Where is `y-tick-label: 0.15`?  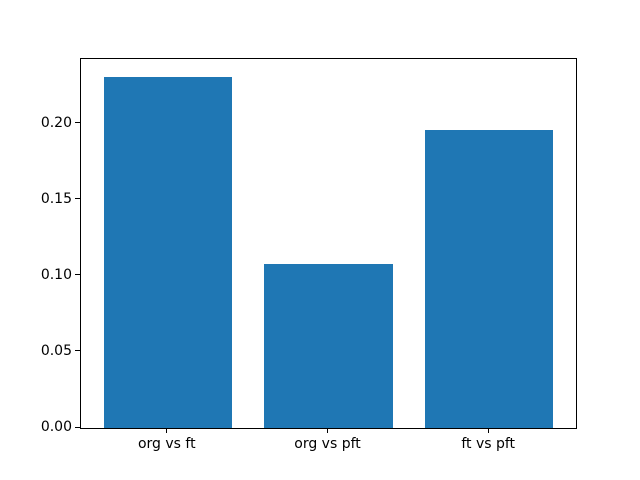 y-tick-label: 0.15 is located at coordinates (56, 198).